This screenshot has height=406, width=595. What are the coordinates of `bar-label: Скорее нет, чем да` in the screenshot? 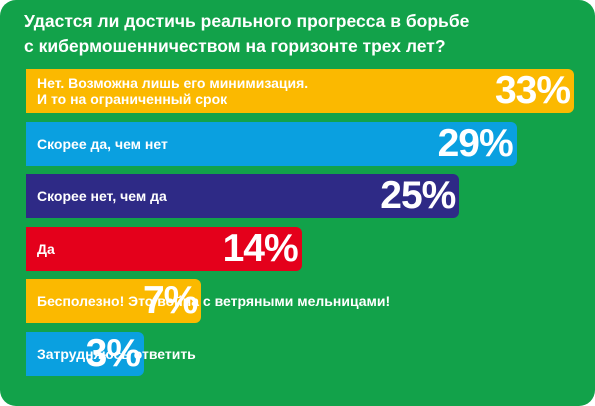 It's located at (227, 196).